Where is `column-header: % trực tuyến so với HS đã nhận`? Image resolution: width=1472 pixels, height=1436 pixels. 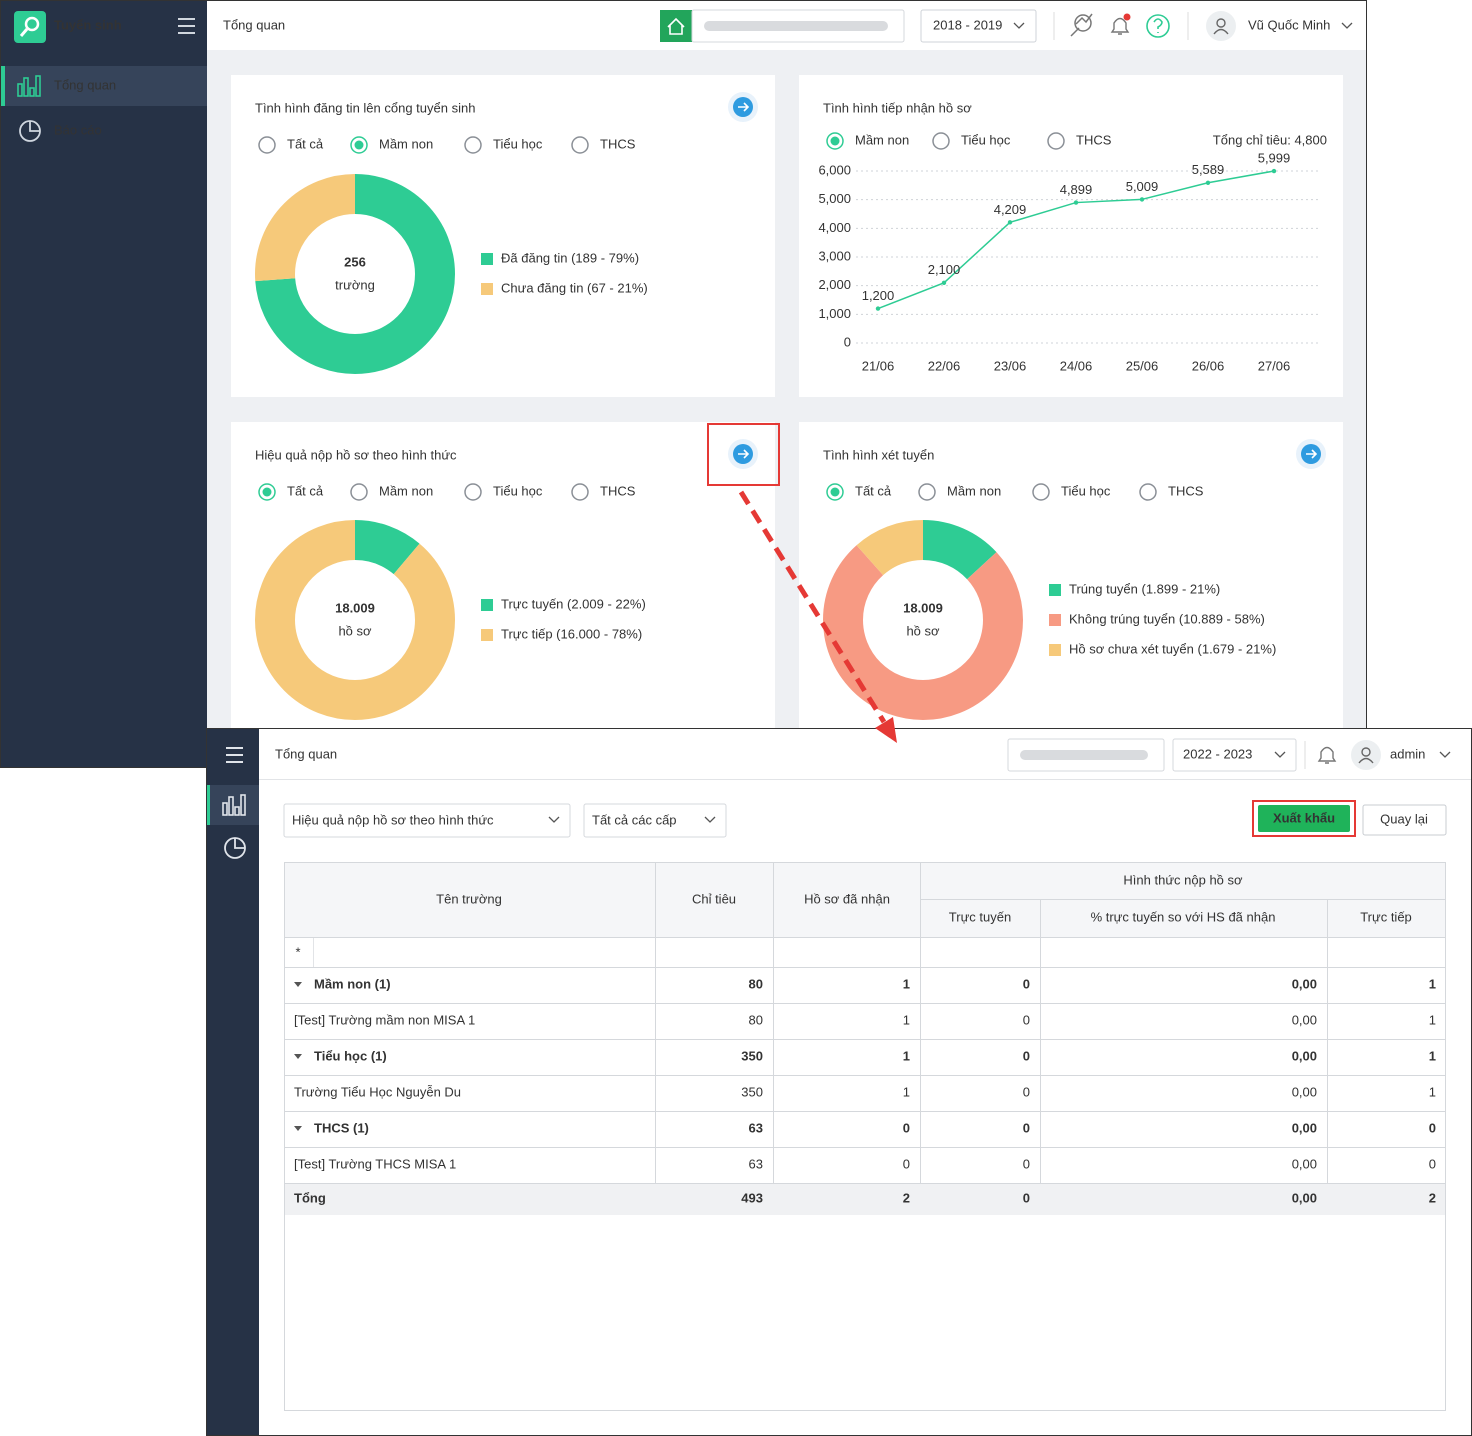 column-header: % trực tuyến so với HS đã nhận is located at coordinates (1183, 916).